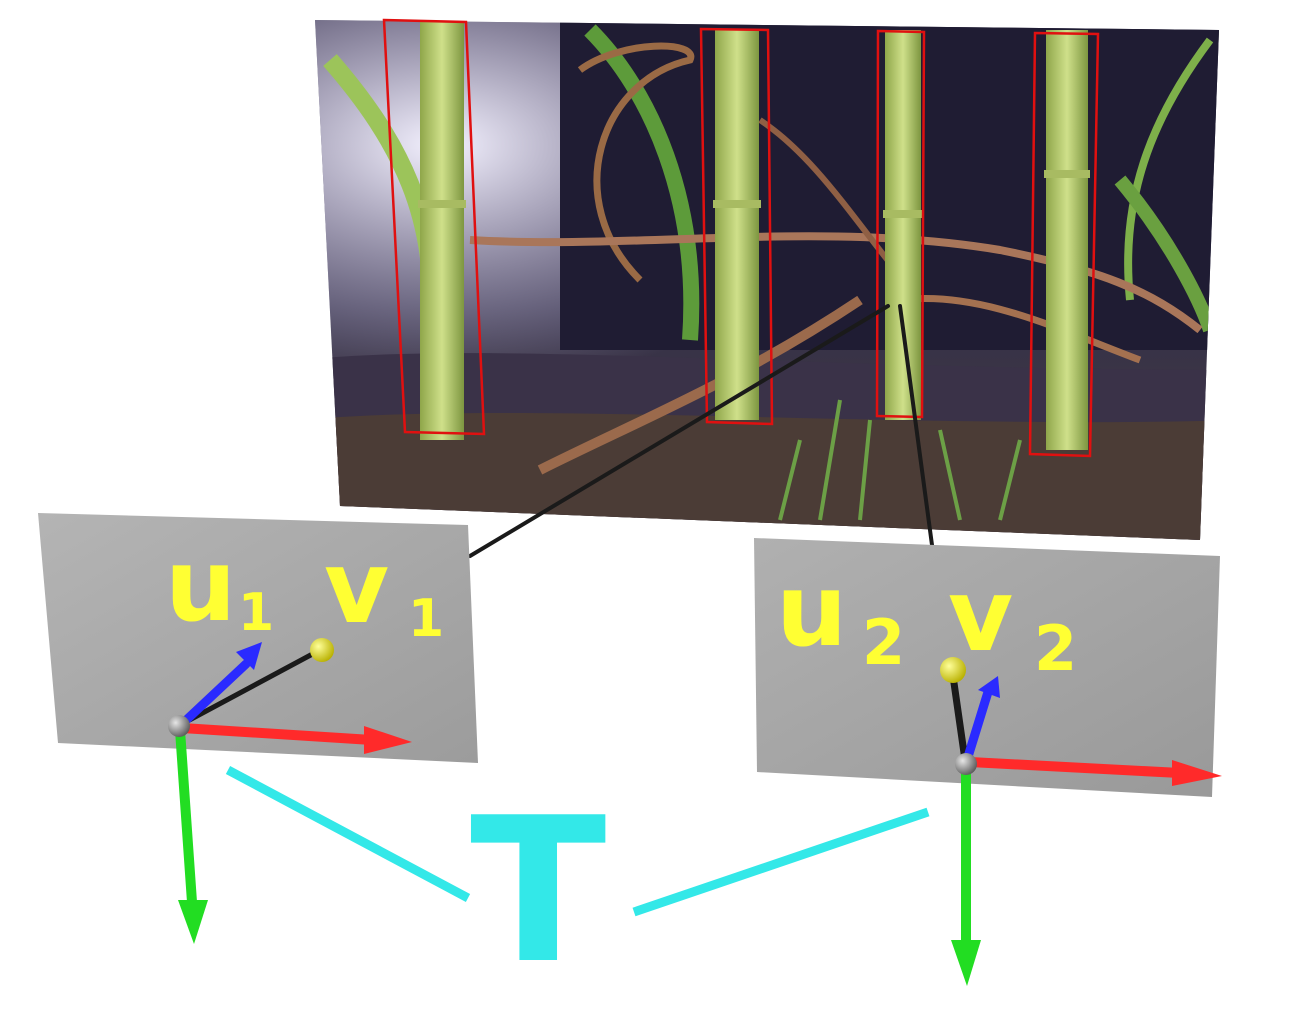 This screenshot has height=1019, width=1291. I want to click on projection-rays, so click(701, 431).